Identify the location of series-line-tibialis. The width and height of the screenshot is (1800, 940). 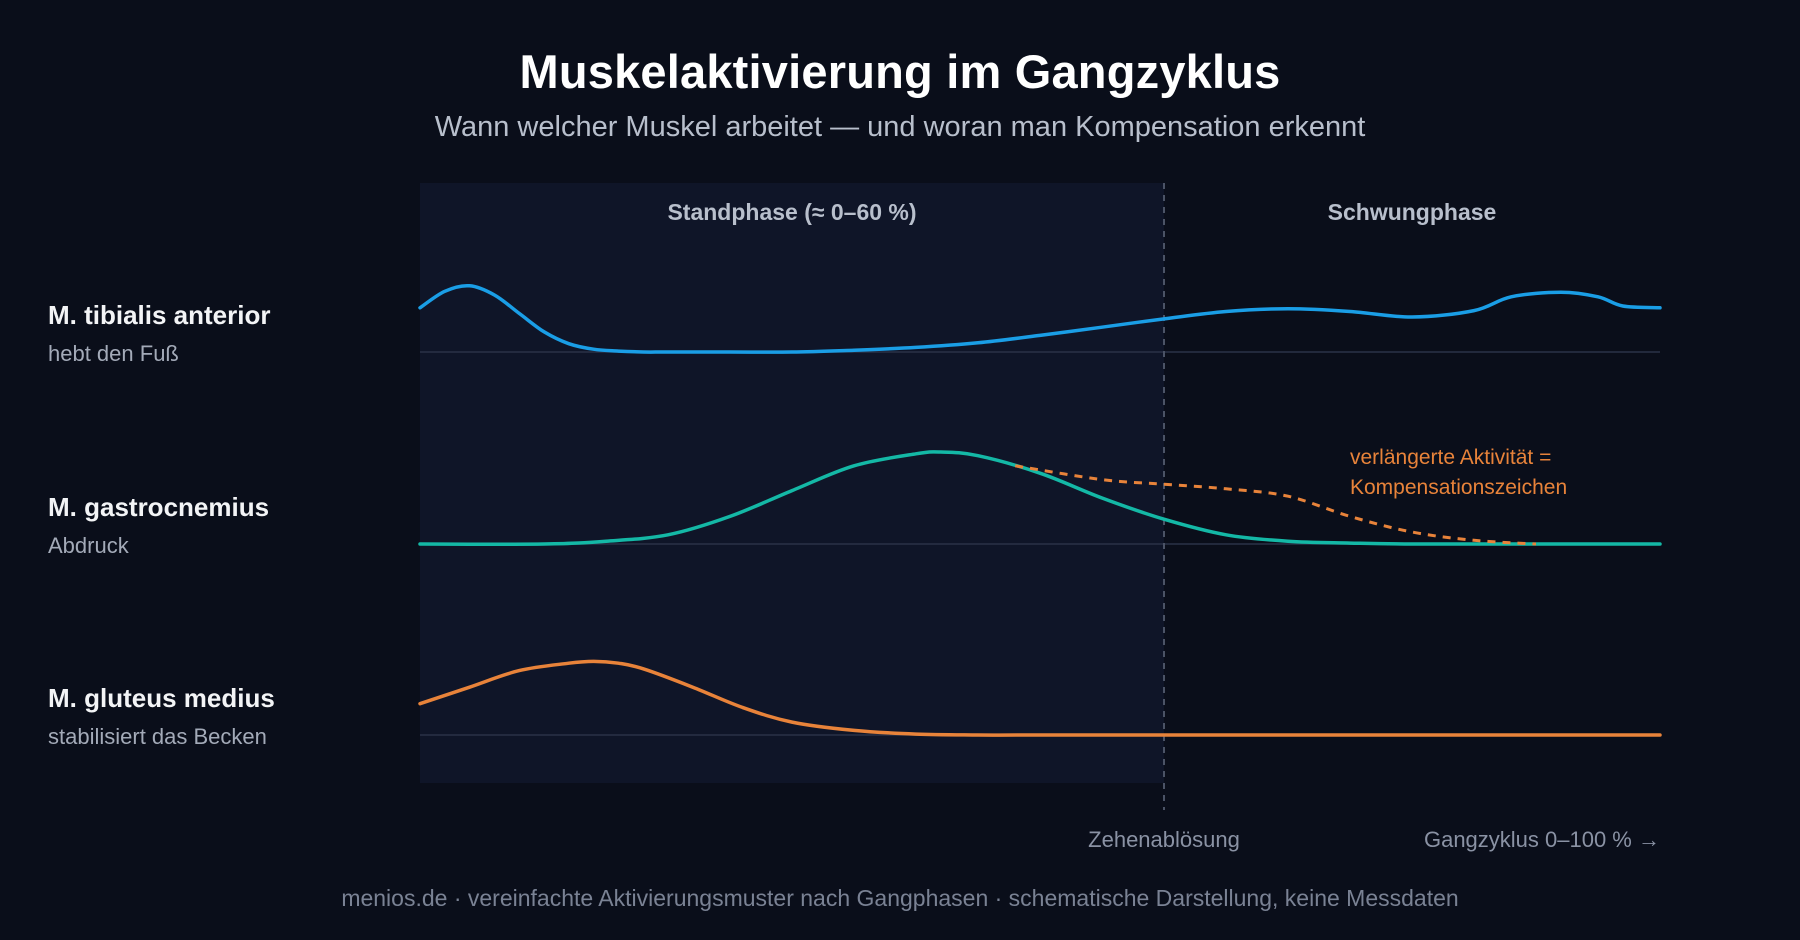
(1040, 318).